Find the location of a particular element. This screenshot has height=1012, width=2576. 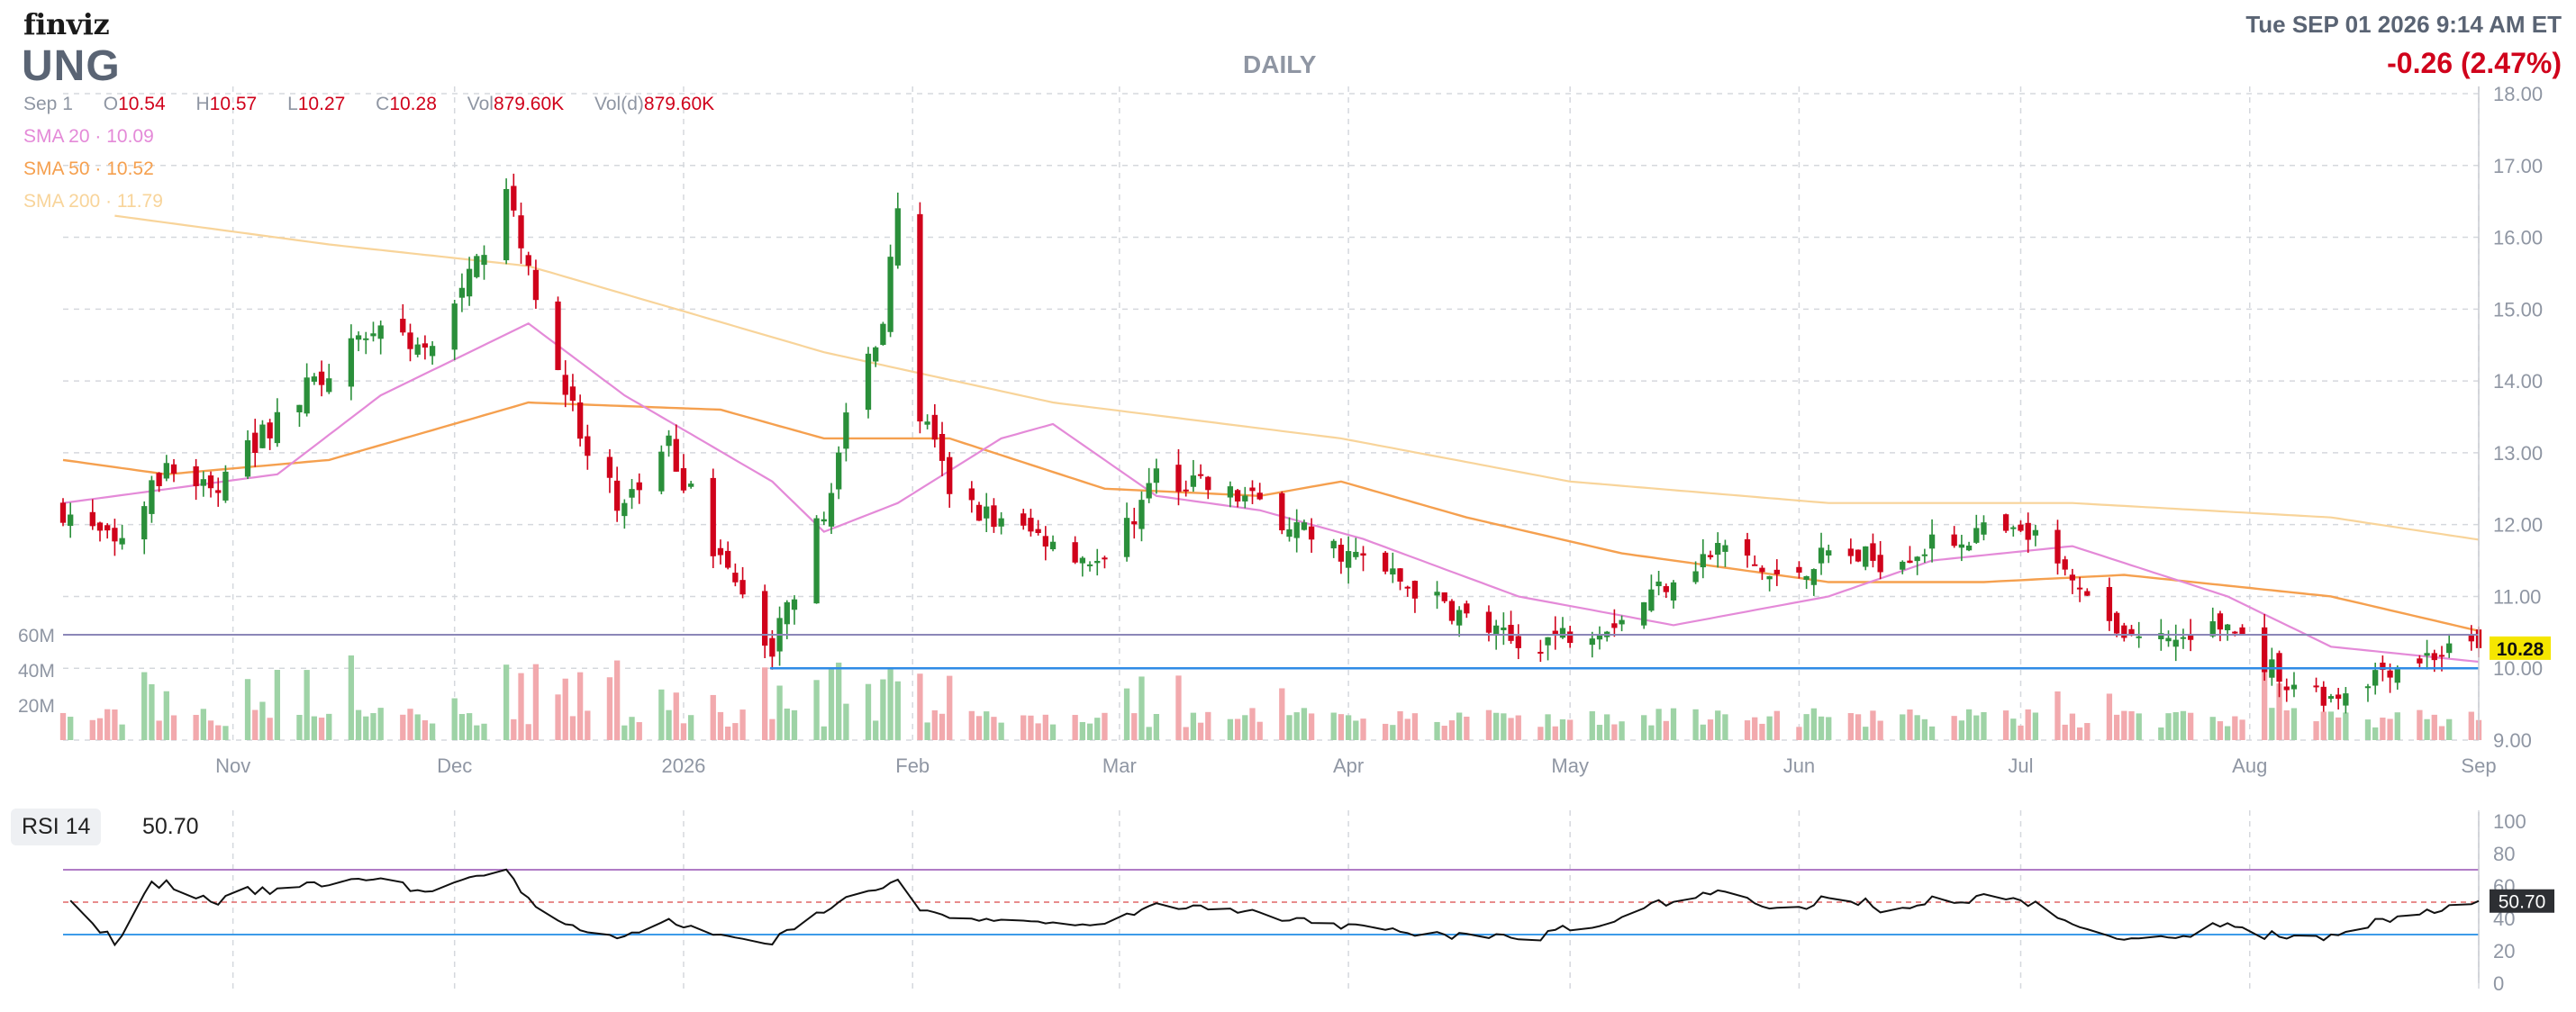

last-price-tag is located at coordinates (2520, 648).